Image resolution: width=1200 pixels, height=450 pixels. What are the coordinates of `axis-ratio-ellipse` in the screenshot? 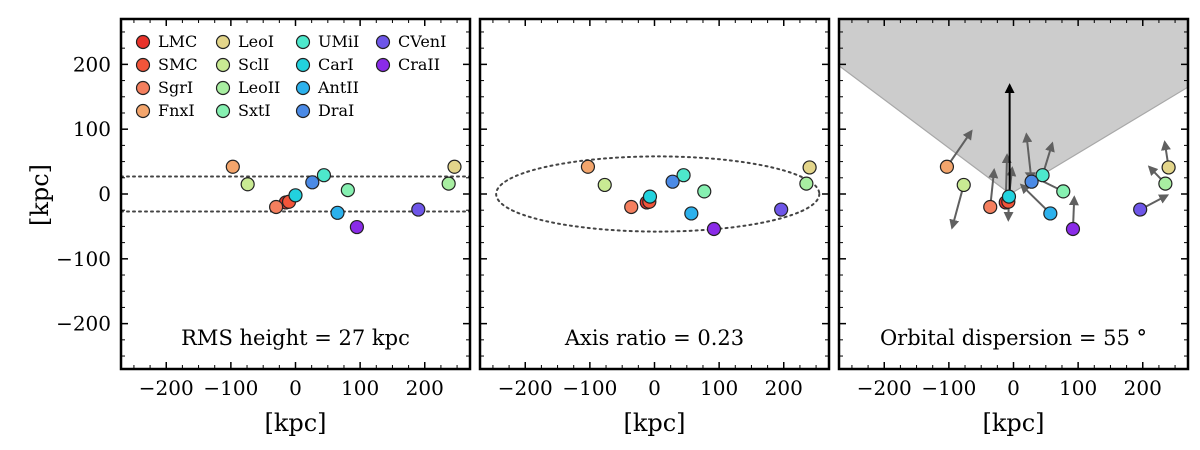 It's located at (658, 194).